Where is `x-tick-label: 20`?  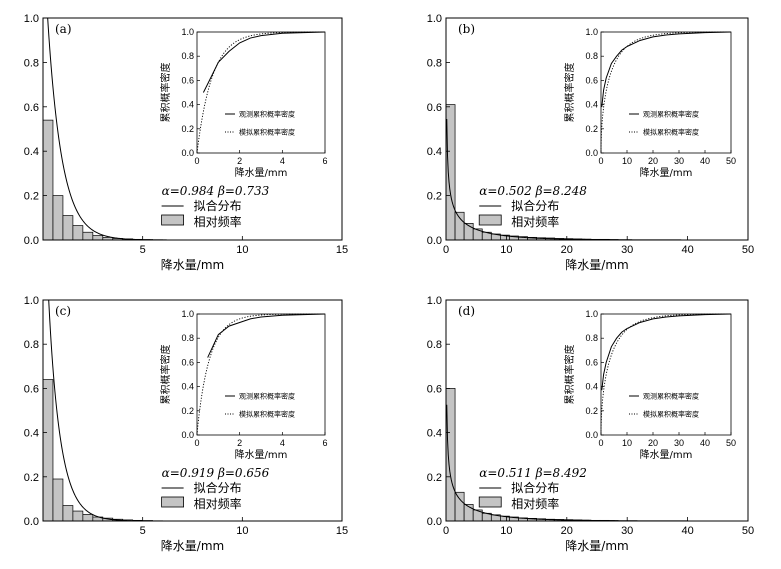
x-tick-label: 20 is located at coordinates (567, 250).